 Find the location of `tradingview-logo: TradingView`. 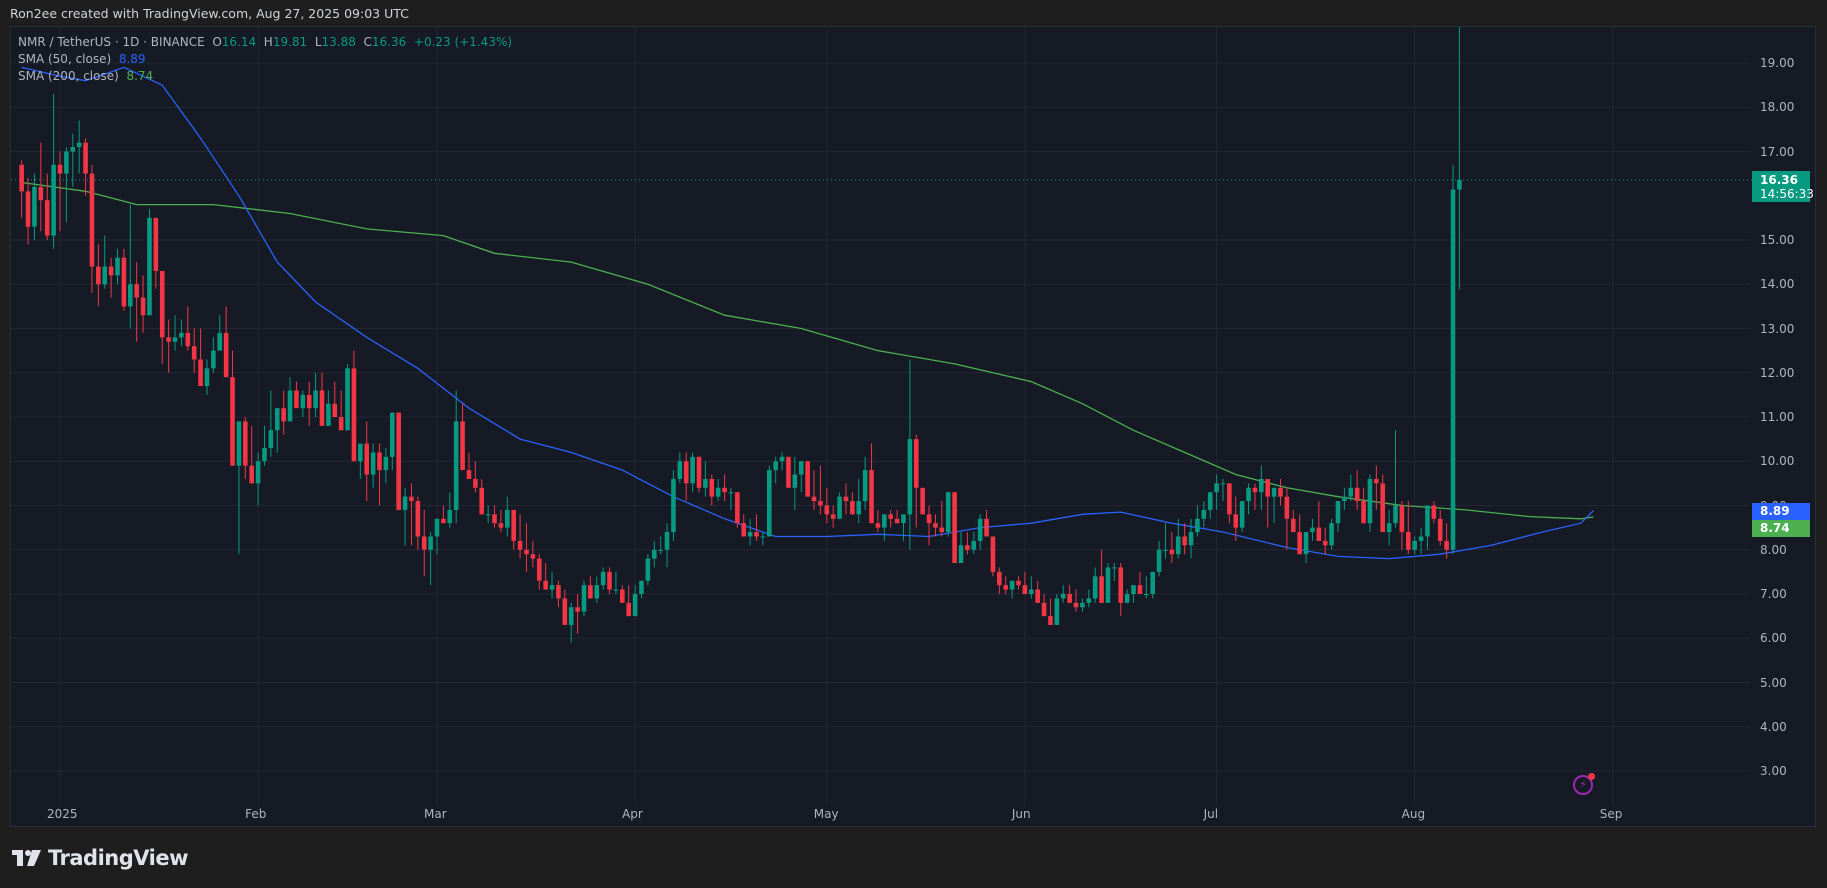

tradingview-logo: TradingView is located at coordinates (100, 858).